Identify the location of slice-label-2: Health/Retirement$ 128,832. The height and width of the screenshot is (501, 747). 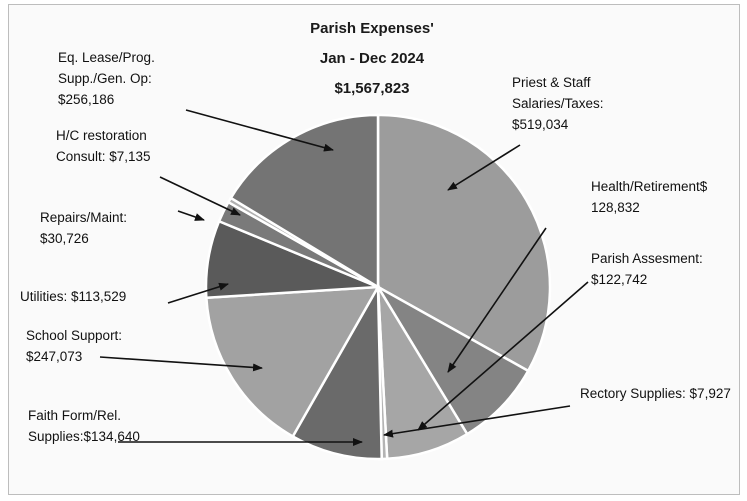
(649, 197).